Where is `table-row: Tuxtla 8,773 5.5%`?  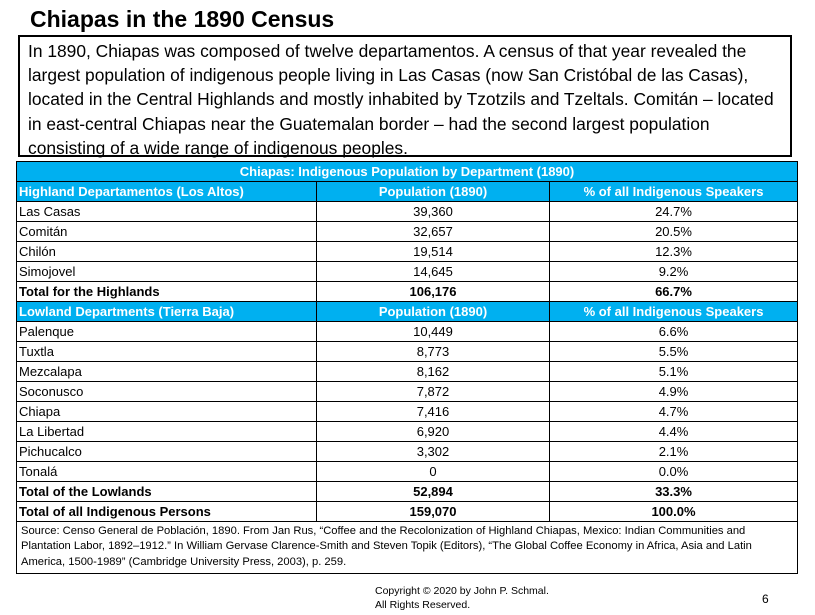
table-row: Tuxtla 8,773 5.5% is located at coordinates (407, 351).